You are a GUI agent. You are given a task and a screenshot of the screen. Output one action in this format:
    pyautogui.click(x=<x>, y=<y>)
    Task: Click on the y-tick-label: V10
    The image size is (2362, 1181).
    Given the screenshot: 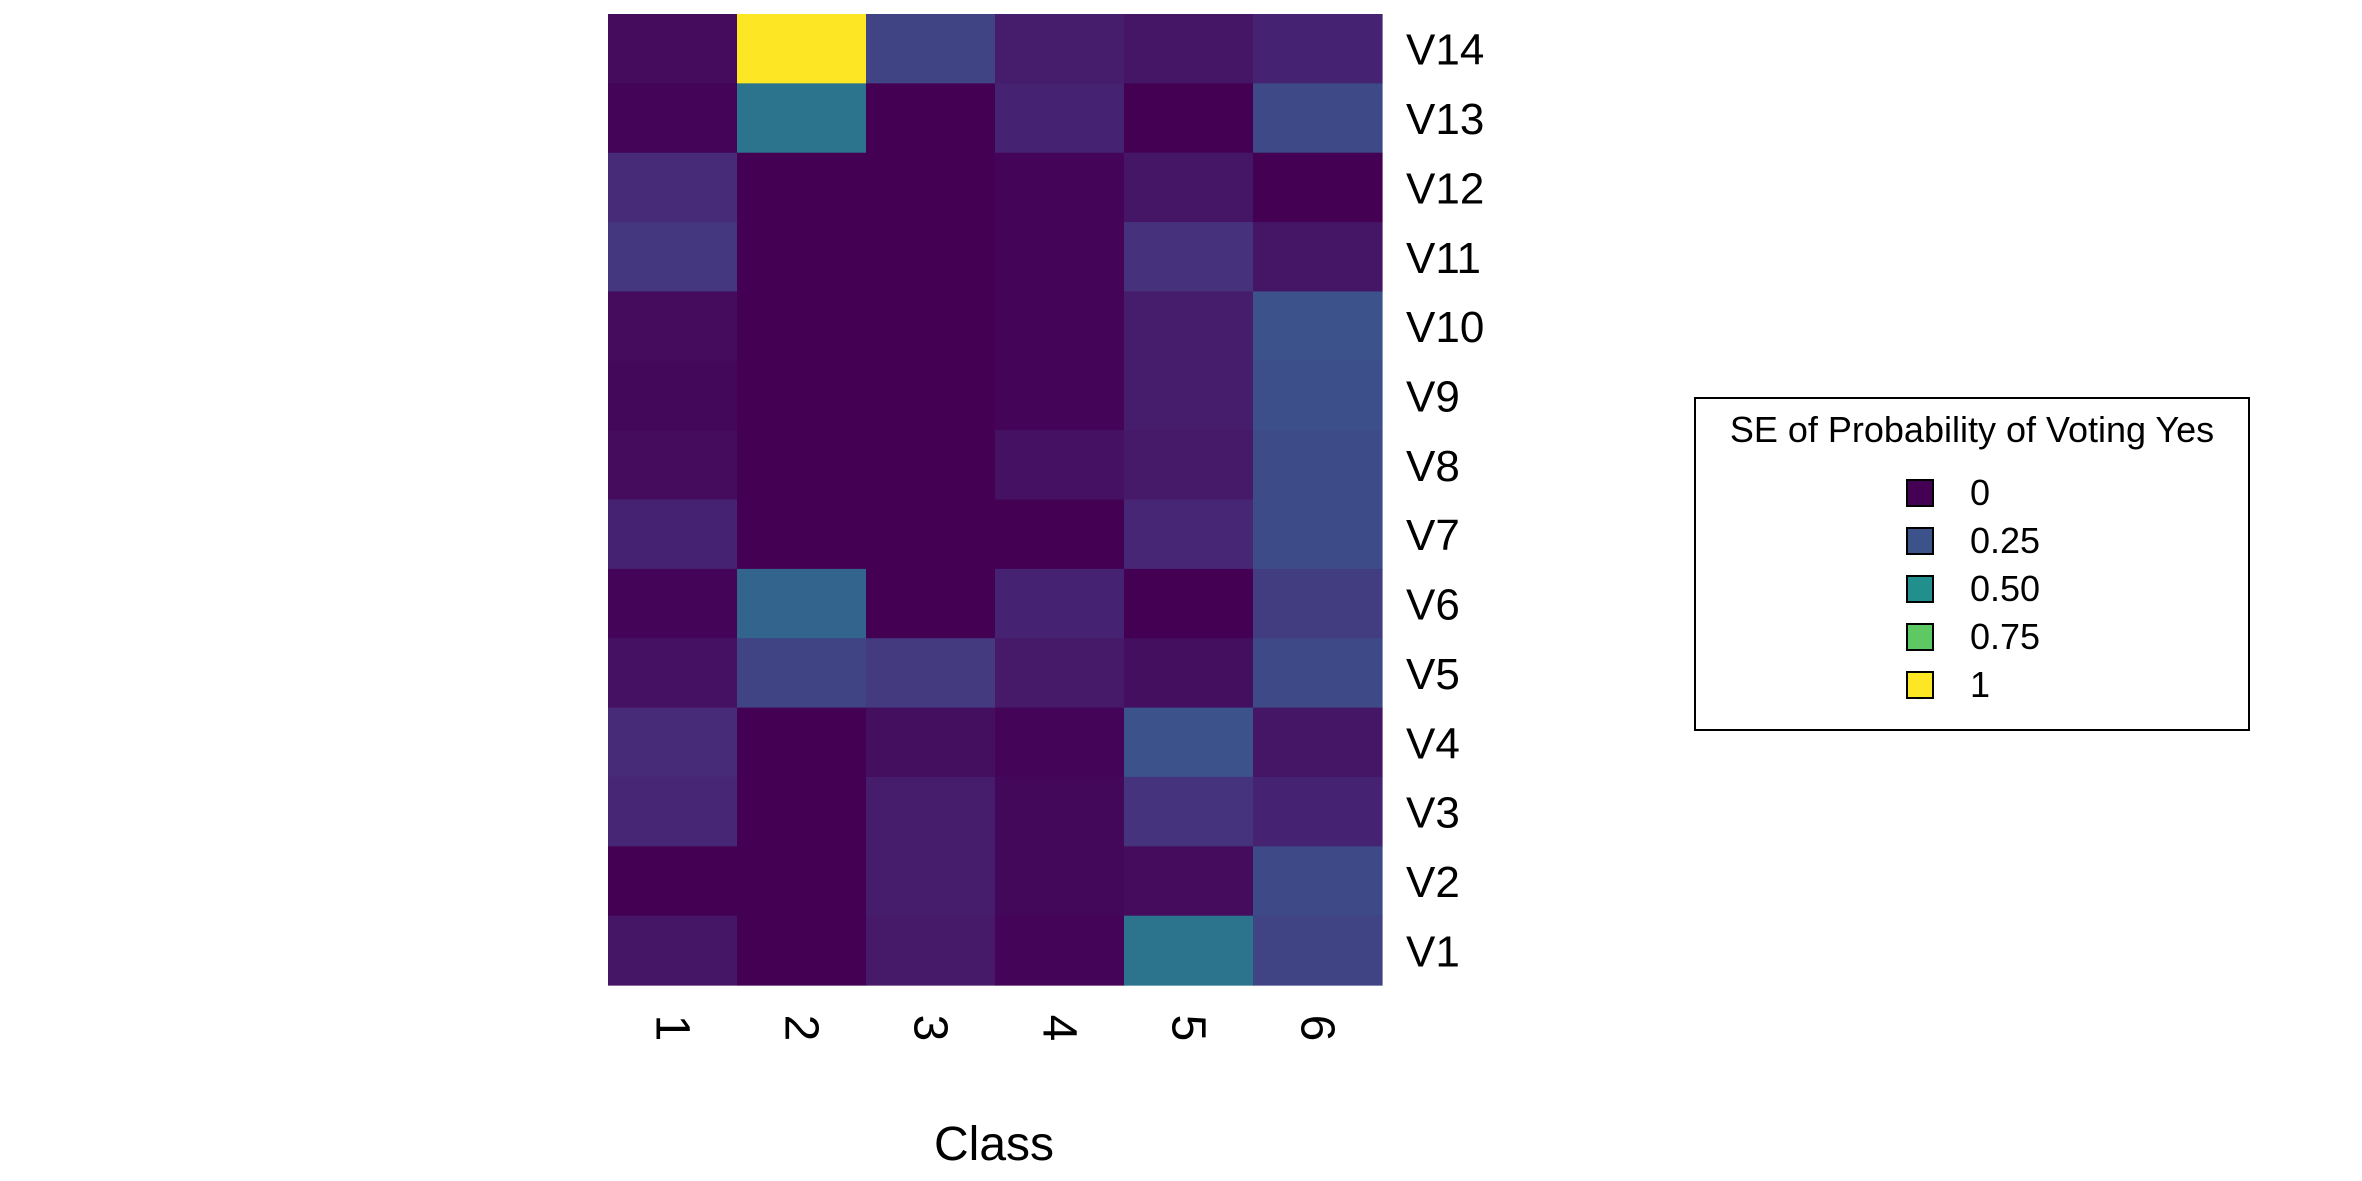 What is the action you would take?
    pyautogui.click(x=1445, y=327)
    